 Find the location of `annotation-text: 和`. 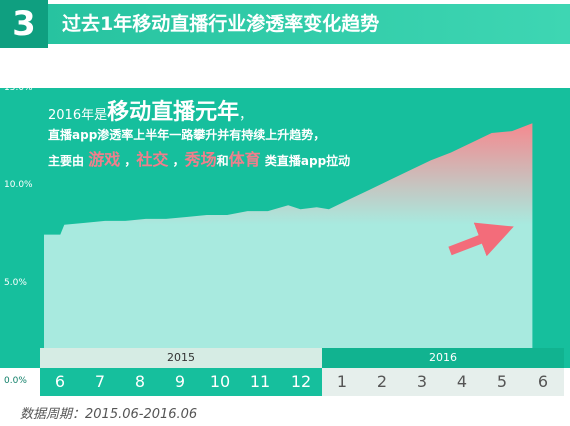

annotation-text: 和 is located at coordinates (222, 161).